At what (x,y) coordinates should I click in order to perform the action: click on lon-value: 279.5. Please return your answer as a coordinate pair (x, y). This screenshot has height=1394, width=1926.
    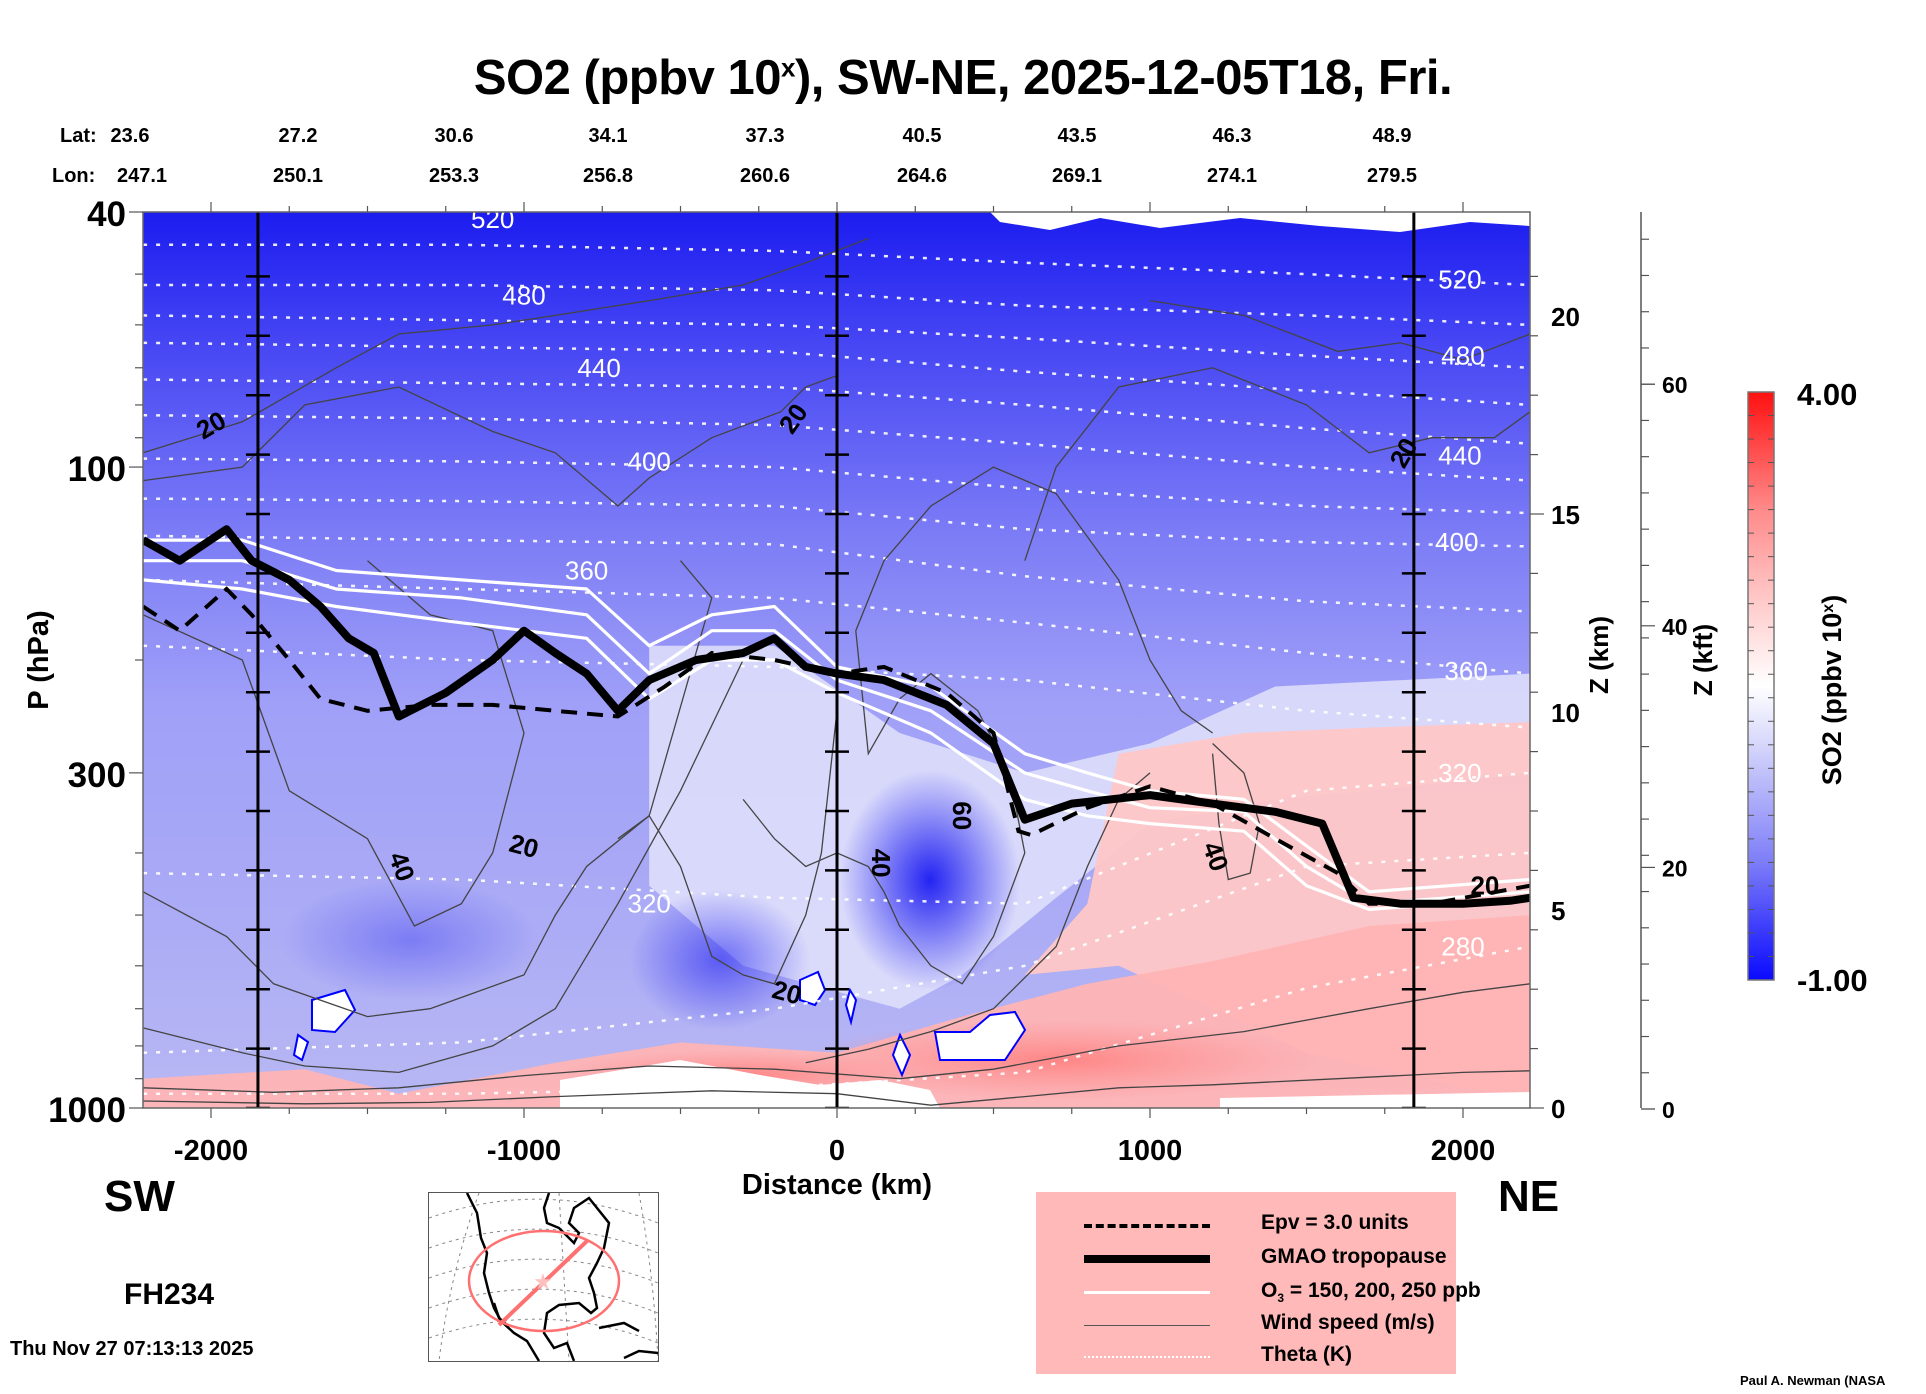
    Looking at the image, I should click on (1392, 176).